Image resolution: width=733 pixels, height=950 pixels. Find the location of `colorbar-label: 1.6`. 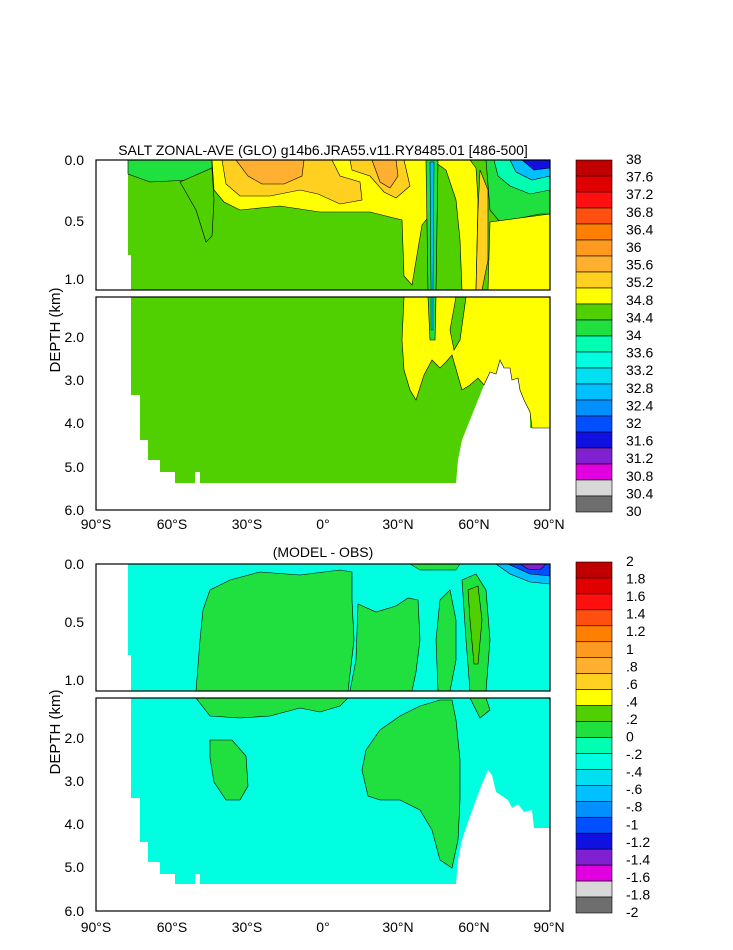

colorbar-label: 1.6 is located at coordinates (636, 596).